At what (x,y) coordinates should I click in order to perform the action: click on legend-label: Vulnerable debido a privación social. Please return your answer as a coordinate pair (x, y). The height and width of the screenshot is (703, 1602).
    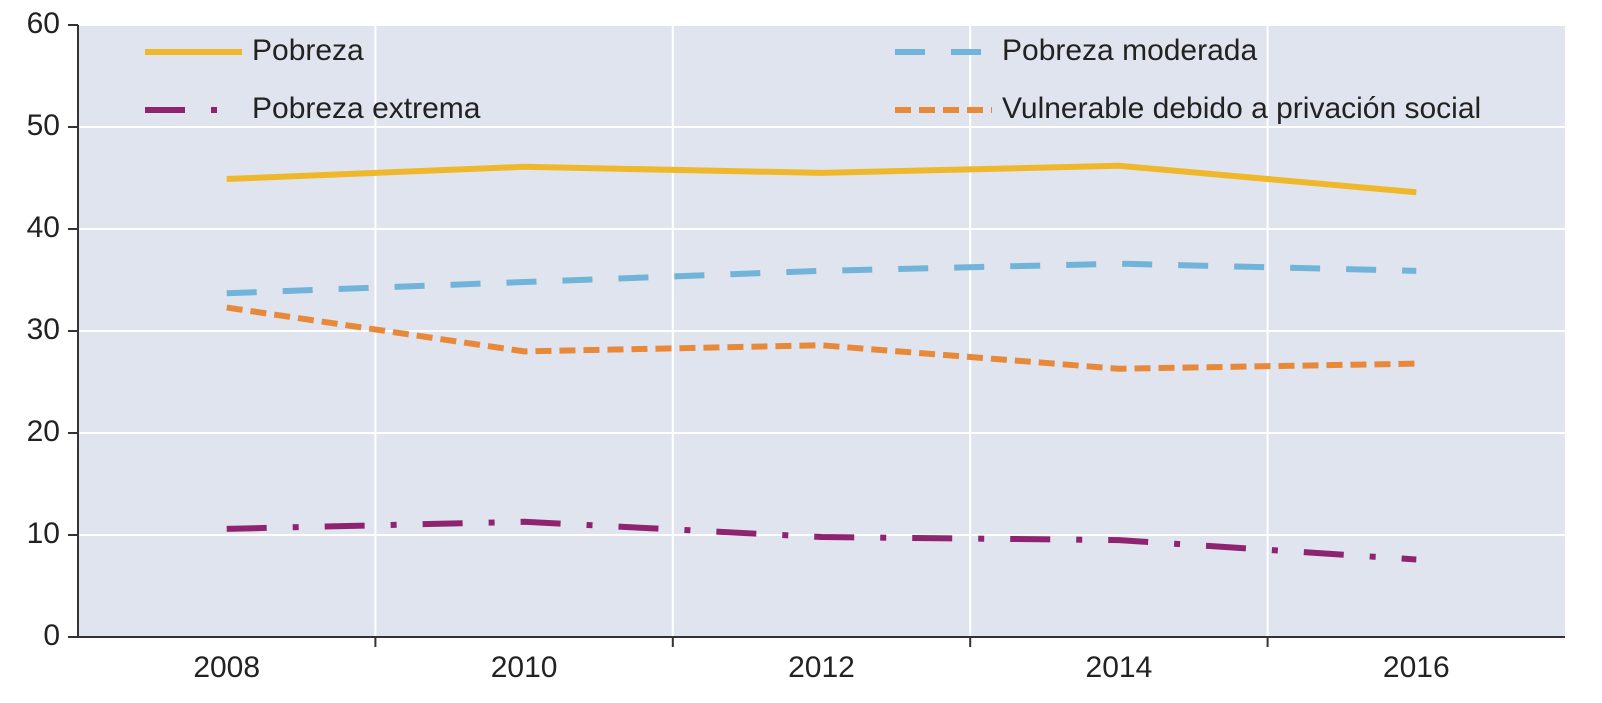
    Looking at the image, I should click on (1241, 108).